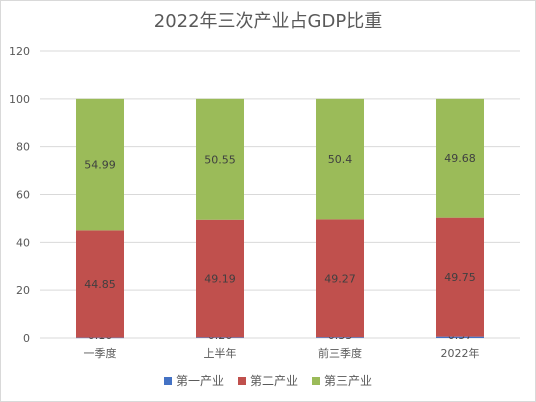 This screenshot has height=402, width=536. I want to click on legend-item-secondary: 第二产业, so click(267, 380).